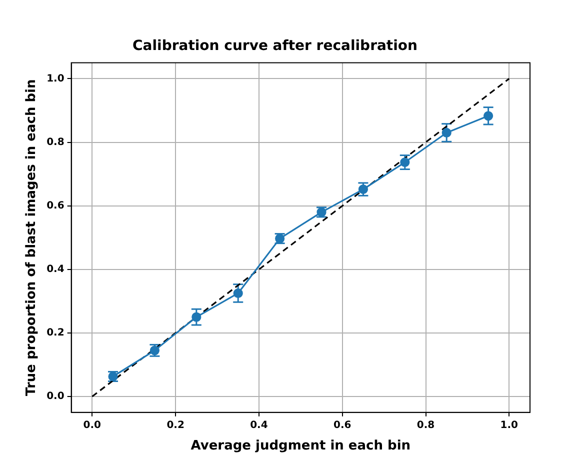  Describe the element at coordinates (55, 333) in the screenshot. I see `y-tick-label: 0.2` at that location.